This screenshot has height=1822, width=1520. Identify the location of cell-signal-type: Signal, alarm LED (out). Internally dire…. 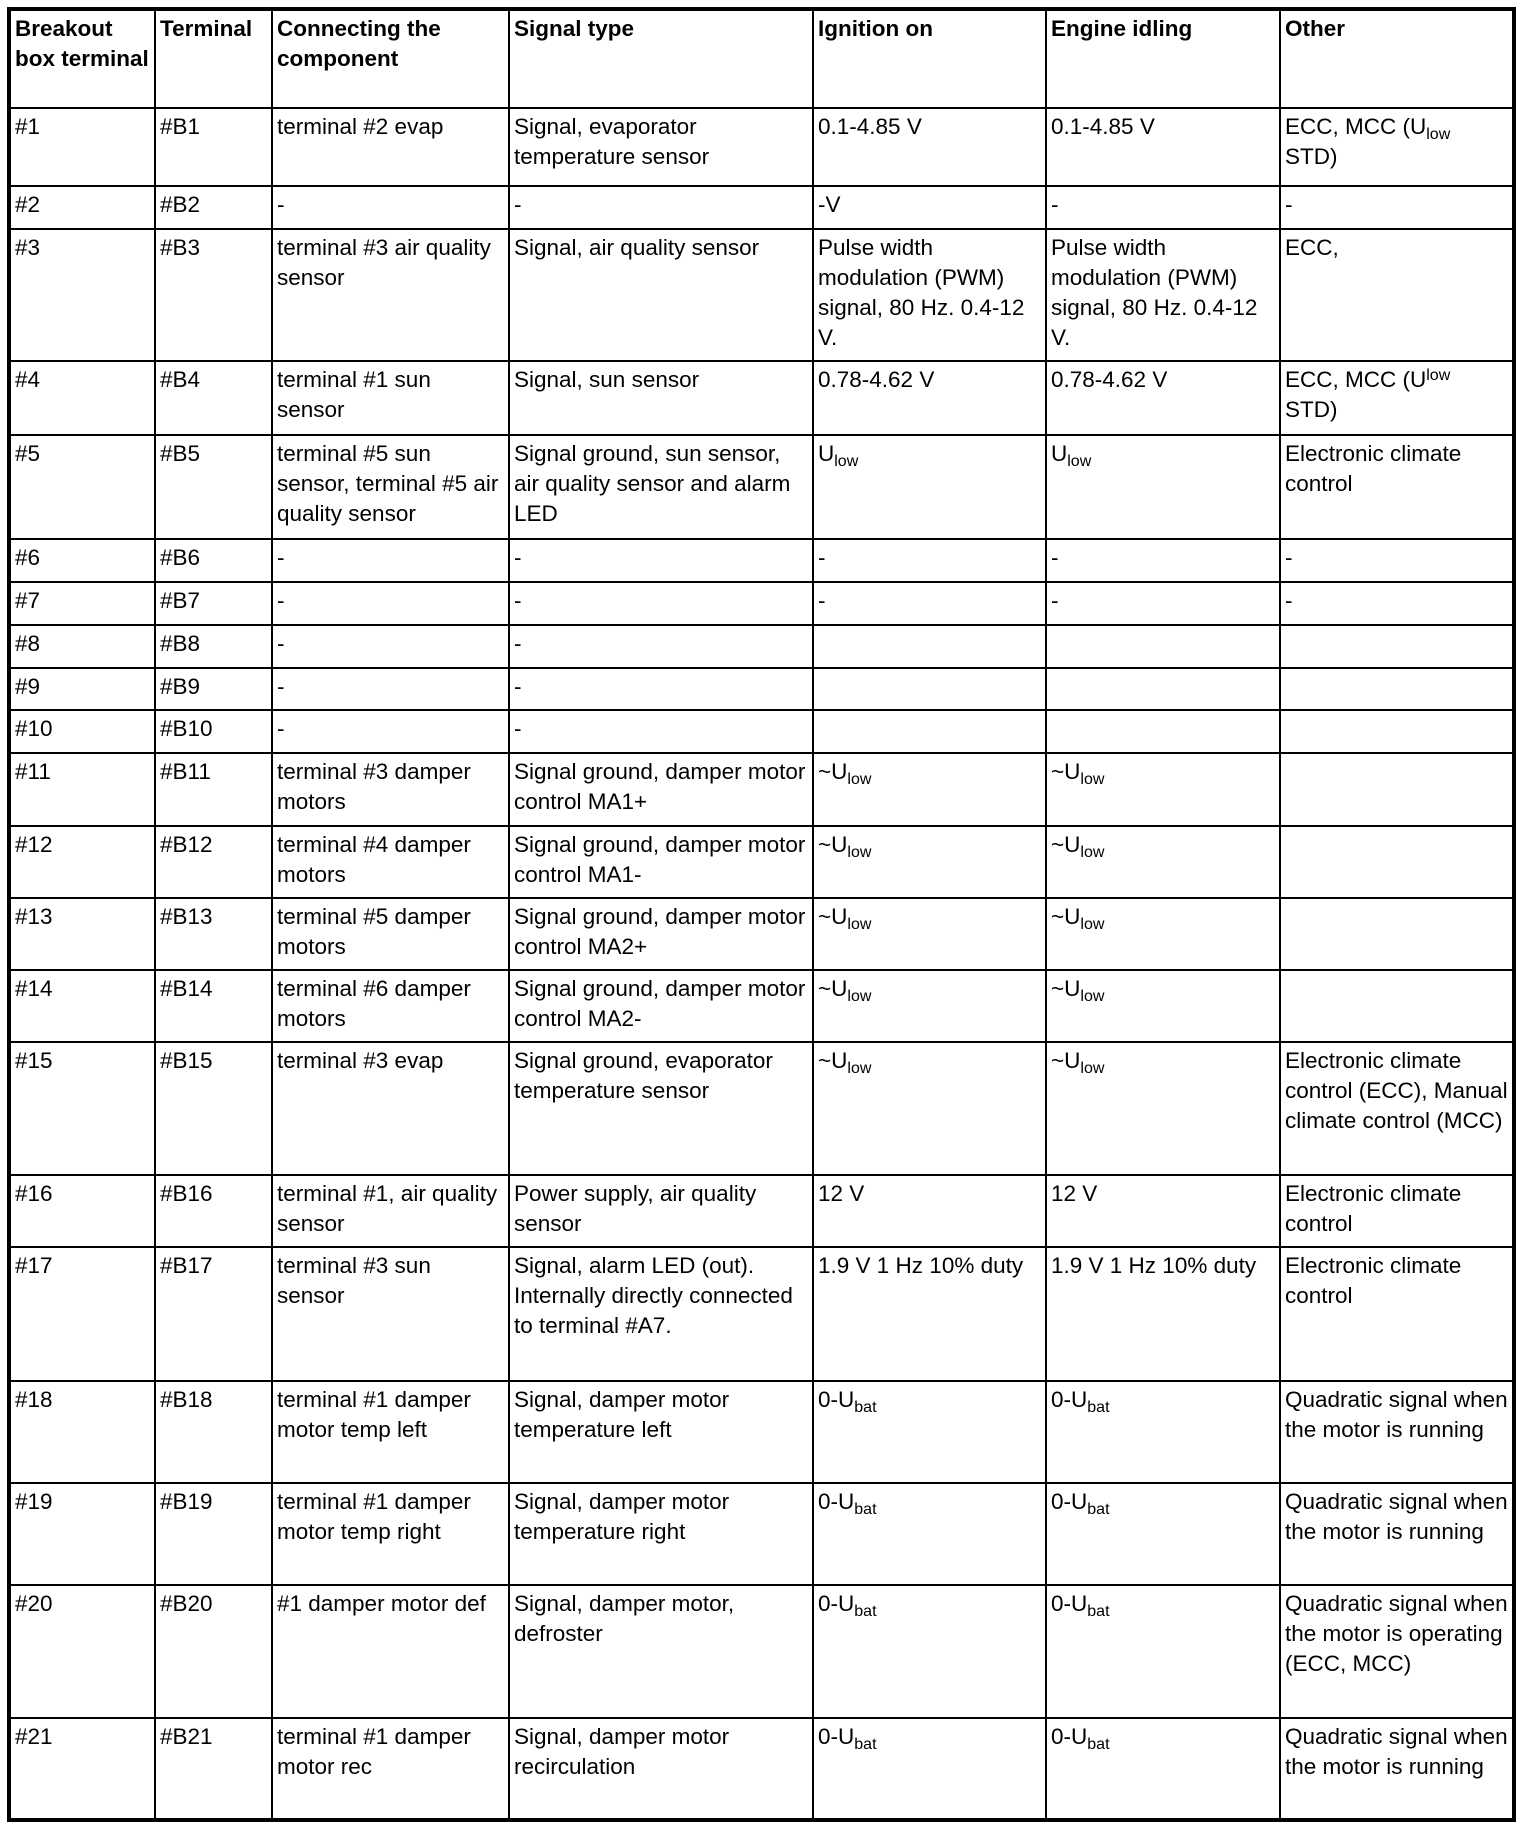
(661, 1314).